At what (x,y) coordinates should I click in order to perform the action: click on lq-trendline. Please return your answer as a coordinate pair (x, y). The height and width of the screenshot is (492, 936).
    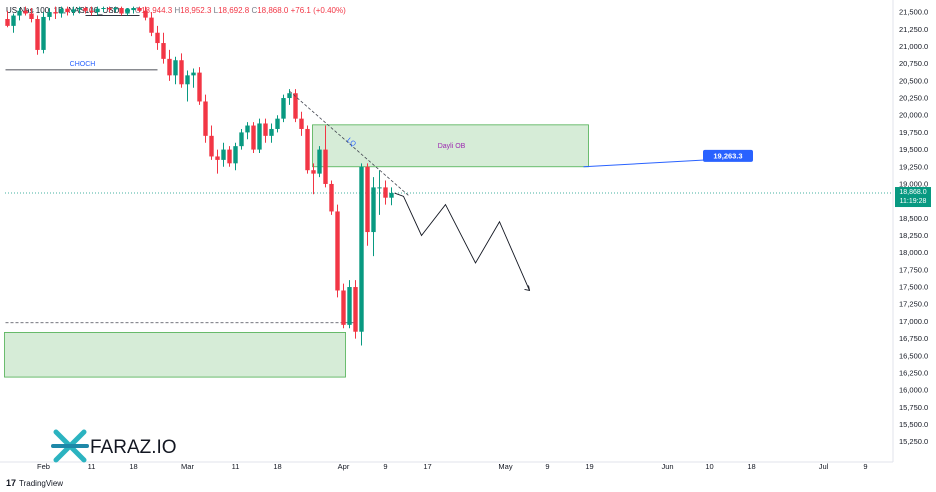
    Looking at the image, I should click on (349, 143).